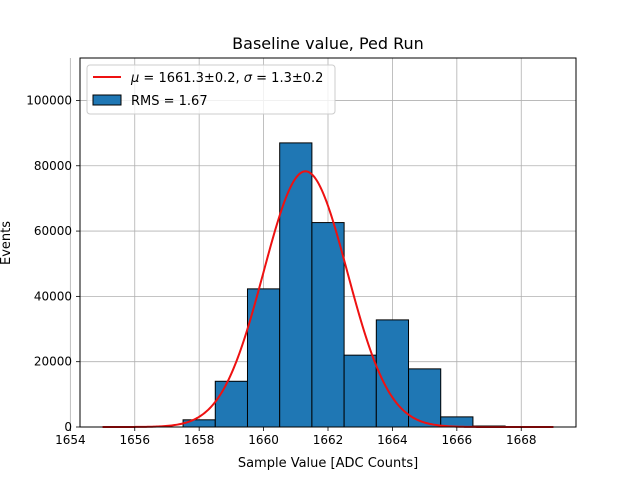 This screenshot has width=640, height=480. Describe the element at coordinates (49, 100) in the screenshot. I see `y-tick-label: 100000` at that location.